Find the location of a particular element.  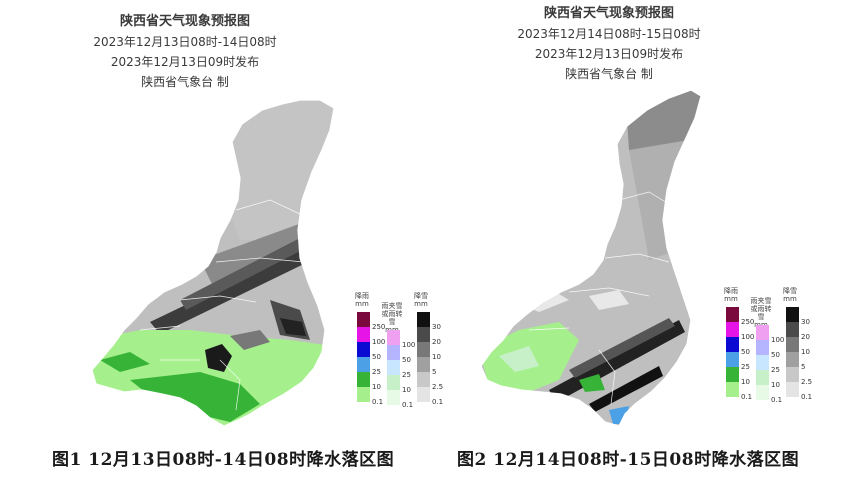

caption-left: 图1 12月13日08时-14日08时降水落区图 is located at coordinates (223, 460).